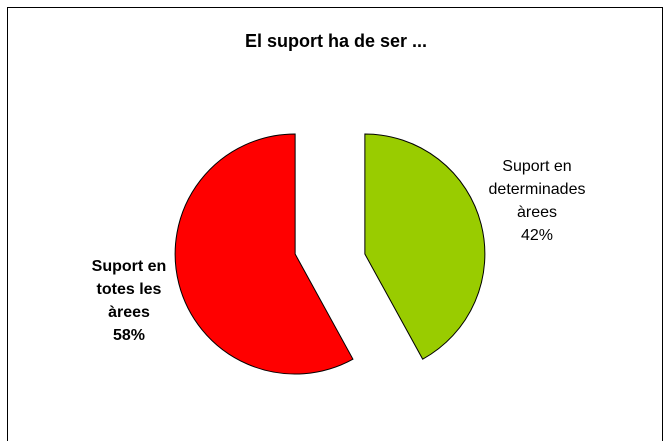 This screenshot has height=441, width=671. Describe the element at coordinates (537, 235) in the screenshot. I see `slice-label-line: 42%` at that location.